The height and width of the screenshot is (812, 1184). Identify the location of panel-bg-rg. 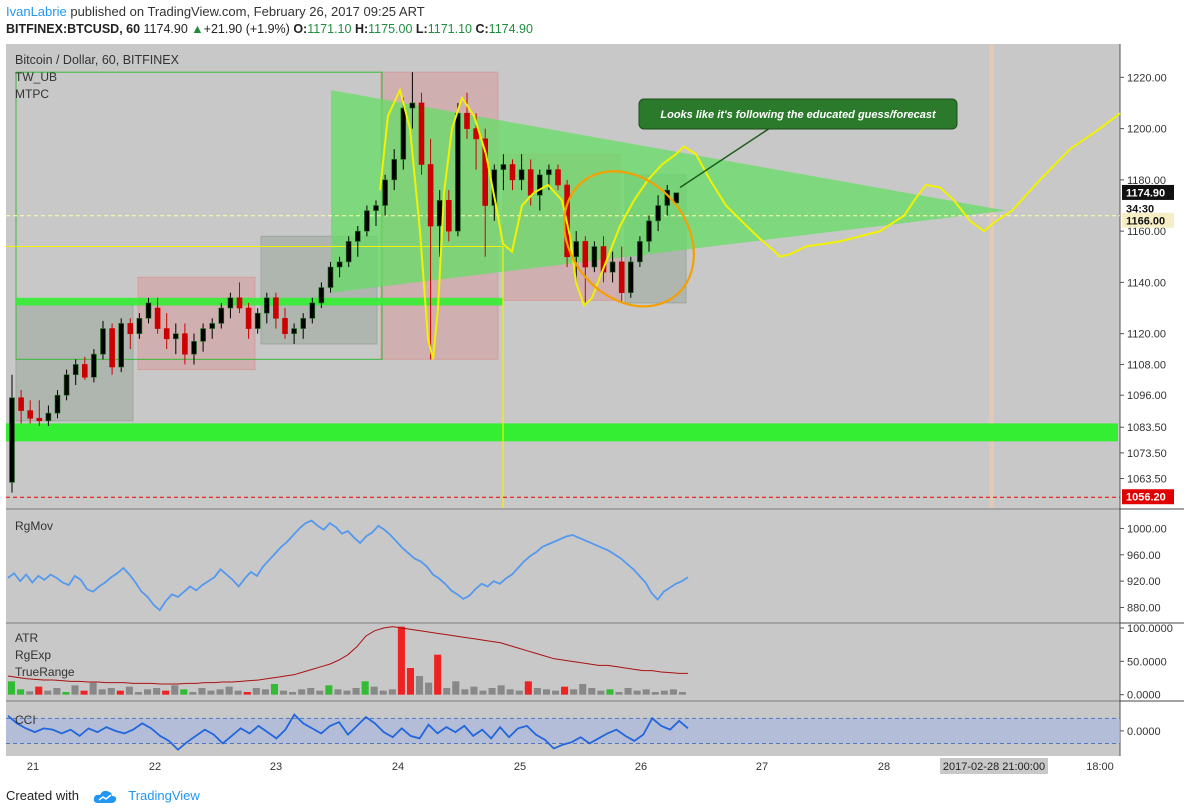
(563, 566).